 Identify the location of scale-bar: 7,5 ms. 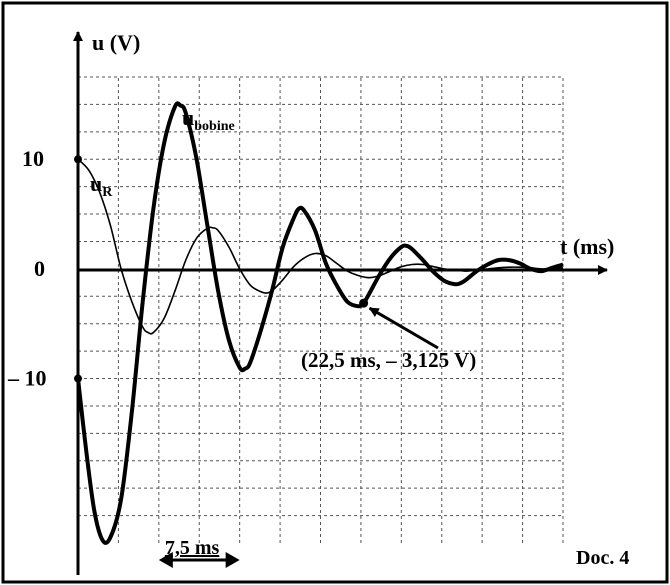
(199, 552).